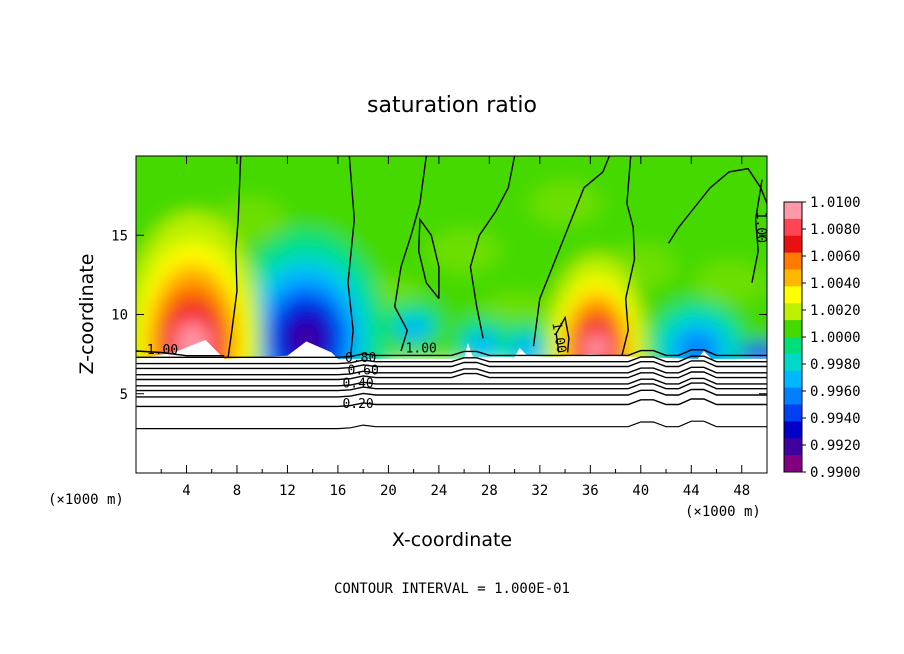  Describe the element at coordinates (87, 314) in the screenshot. I see `y-axis-label: Z-coordinate` at that location.